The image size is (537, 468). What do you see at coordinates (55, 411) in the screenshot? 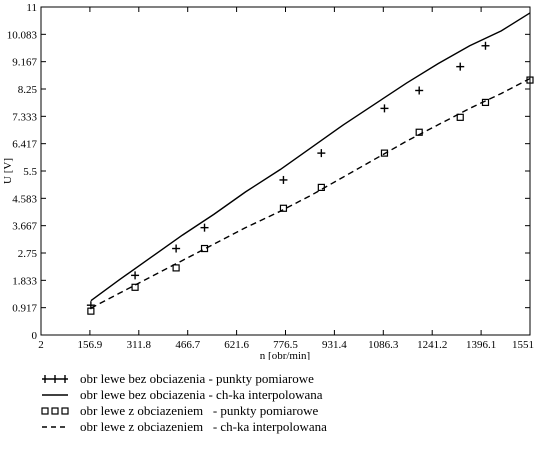
I see `square-marker-icon` at bounding box center [55, 411].